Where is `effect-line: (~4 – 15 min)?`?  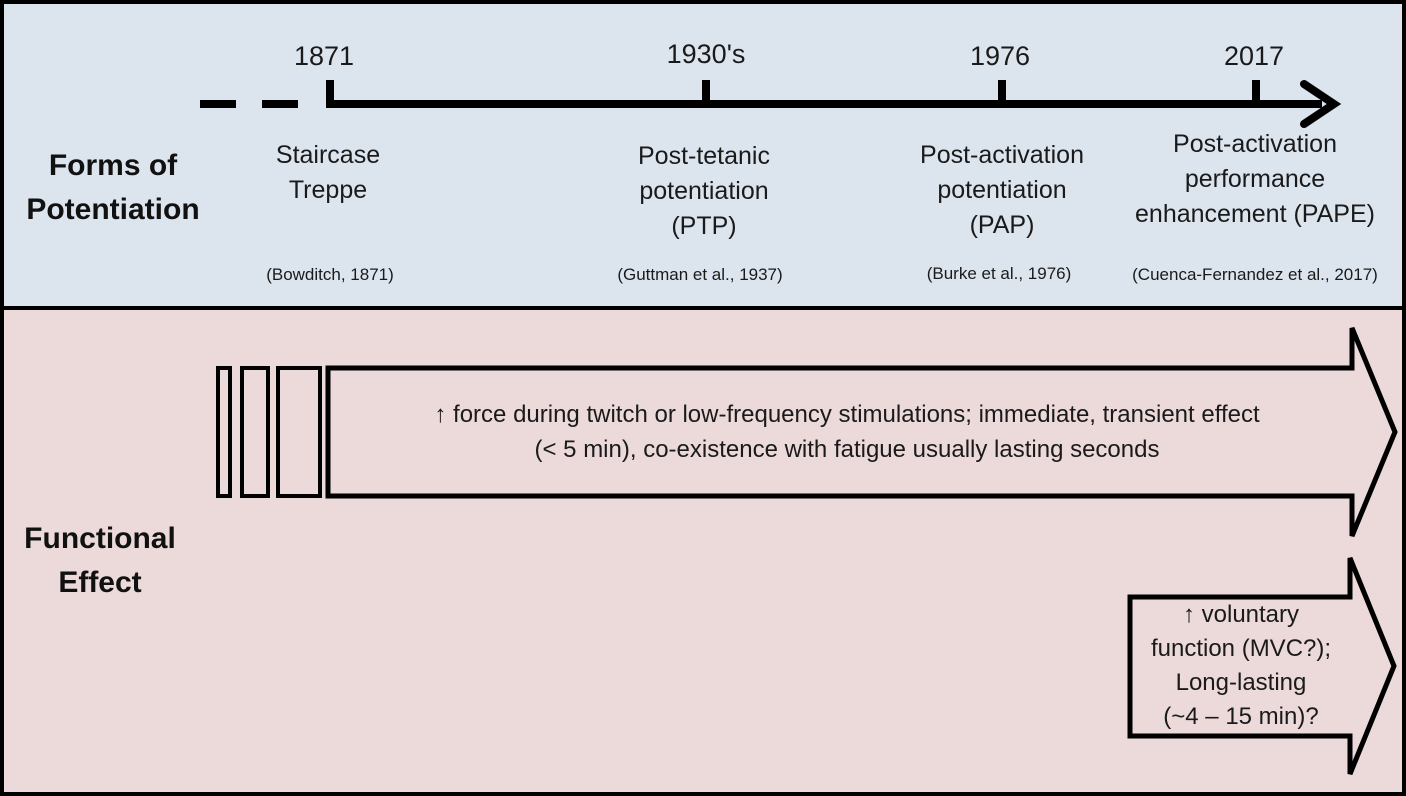 effect-line: (~4 – 15 min)? is located at coordinates (1241, 716).